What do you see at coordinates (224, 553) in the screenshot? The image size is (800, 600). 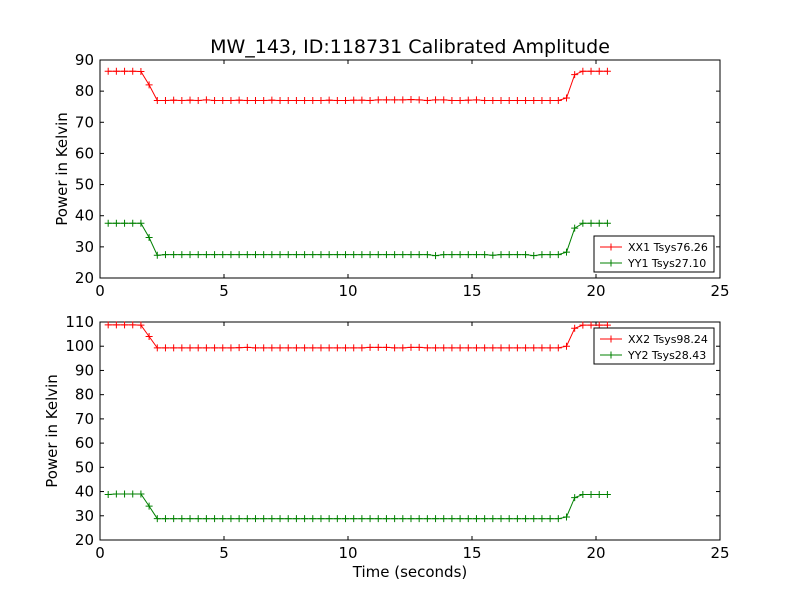 I see `x-tick-label: 5` at bounding box center [224, 553].